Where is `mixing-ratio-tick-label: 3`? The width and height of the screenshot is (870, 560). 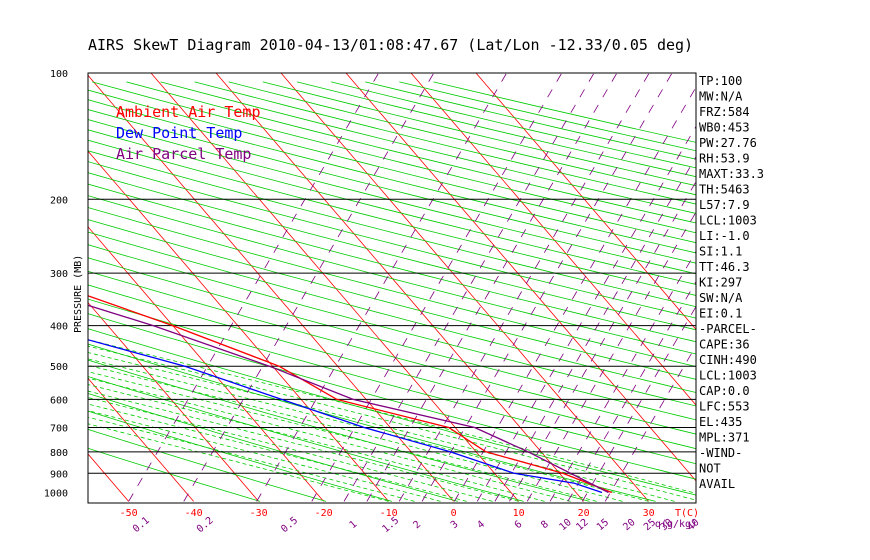 mixing-ratio-tick-label: 3 is located at coordinates (455, 525).